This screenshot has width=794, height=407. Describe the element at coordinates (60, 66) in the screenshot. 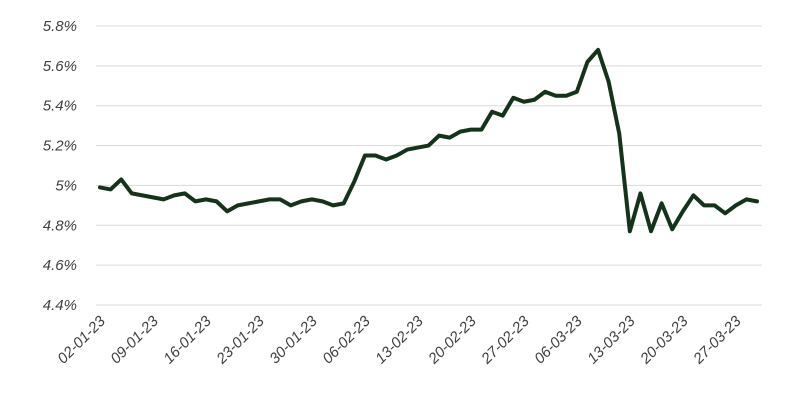

I see `y-tick-label: 5.6%` at that location.